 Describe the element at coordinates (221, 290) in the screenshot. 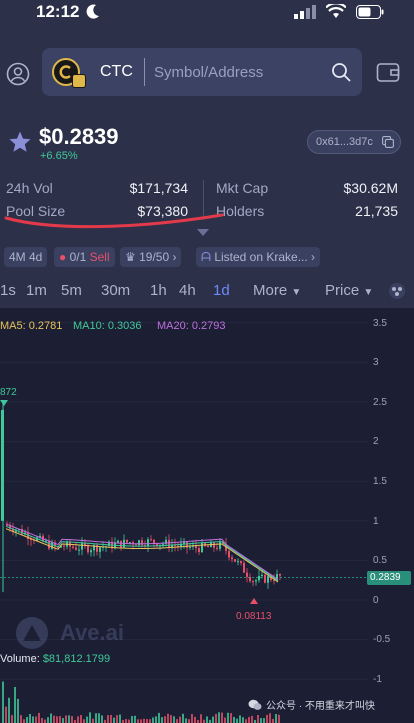

I see `tab-1d: 1d` at that location.